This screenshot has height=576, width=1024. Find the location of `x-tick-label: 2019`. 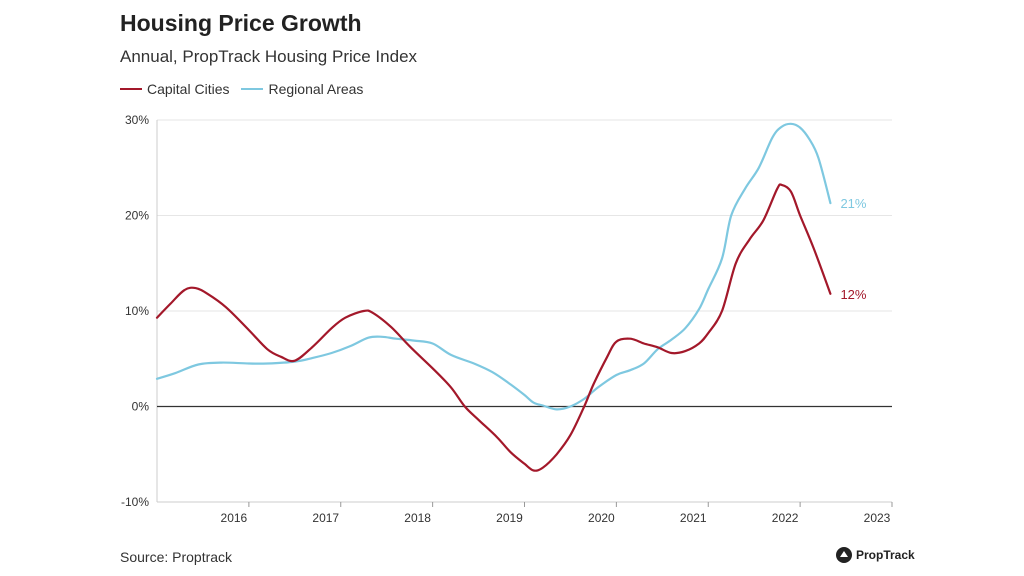

x-tick-label: 2019 is located at coordinates (509, 518).